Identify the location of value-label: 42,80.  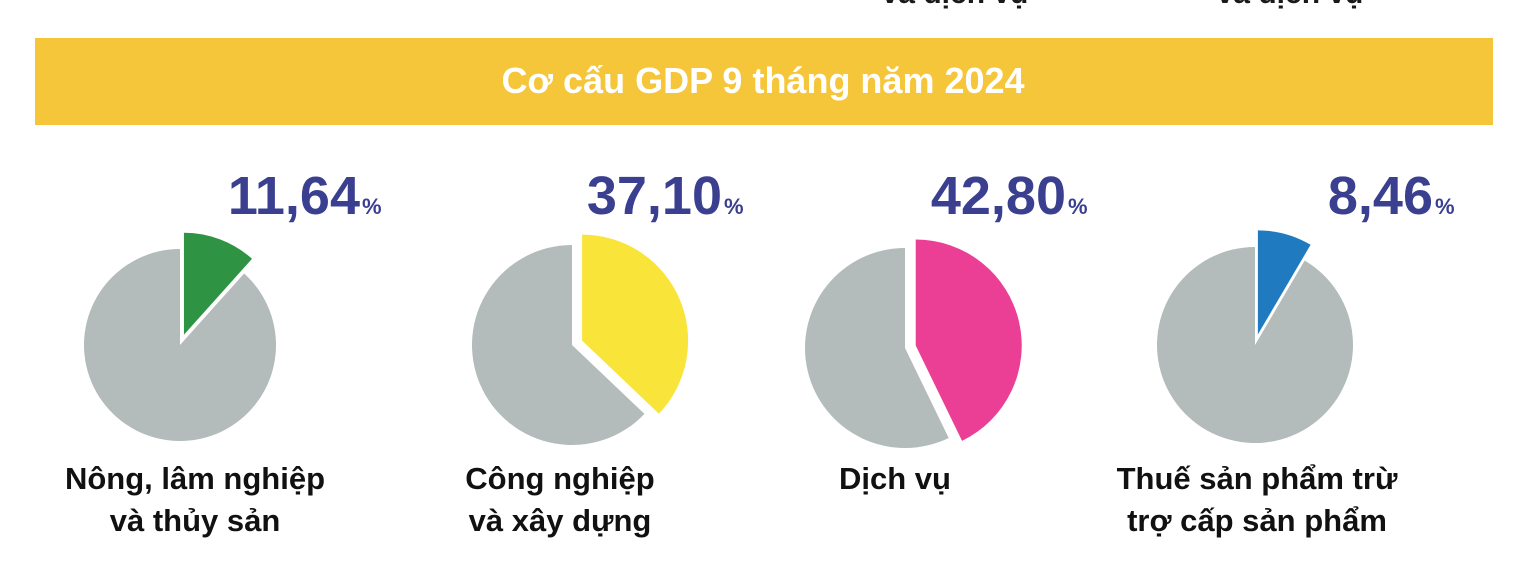
(998, 196).